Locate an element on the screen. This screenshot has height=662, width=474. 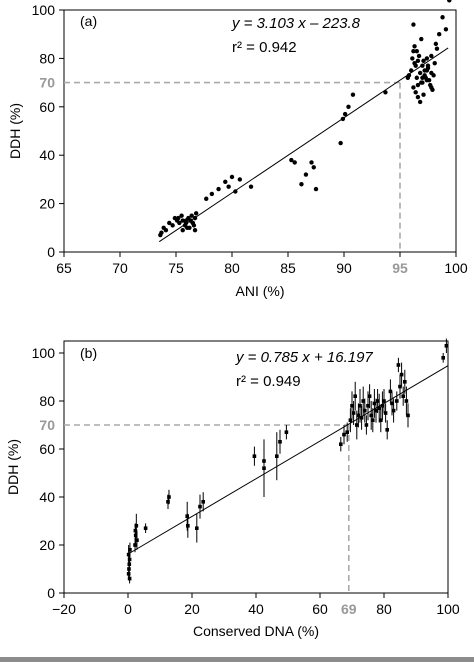
panel-b-threshold-x-label: 69 is located at coordinates (349, 609).